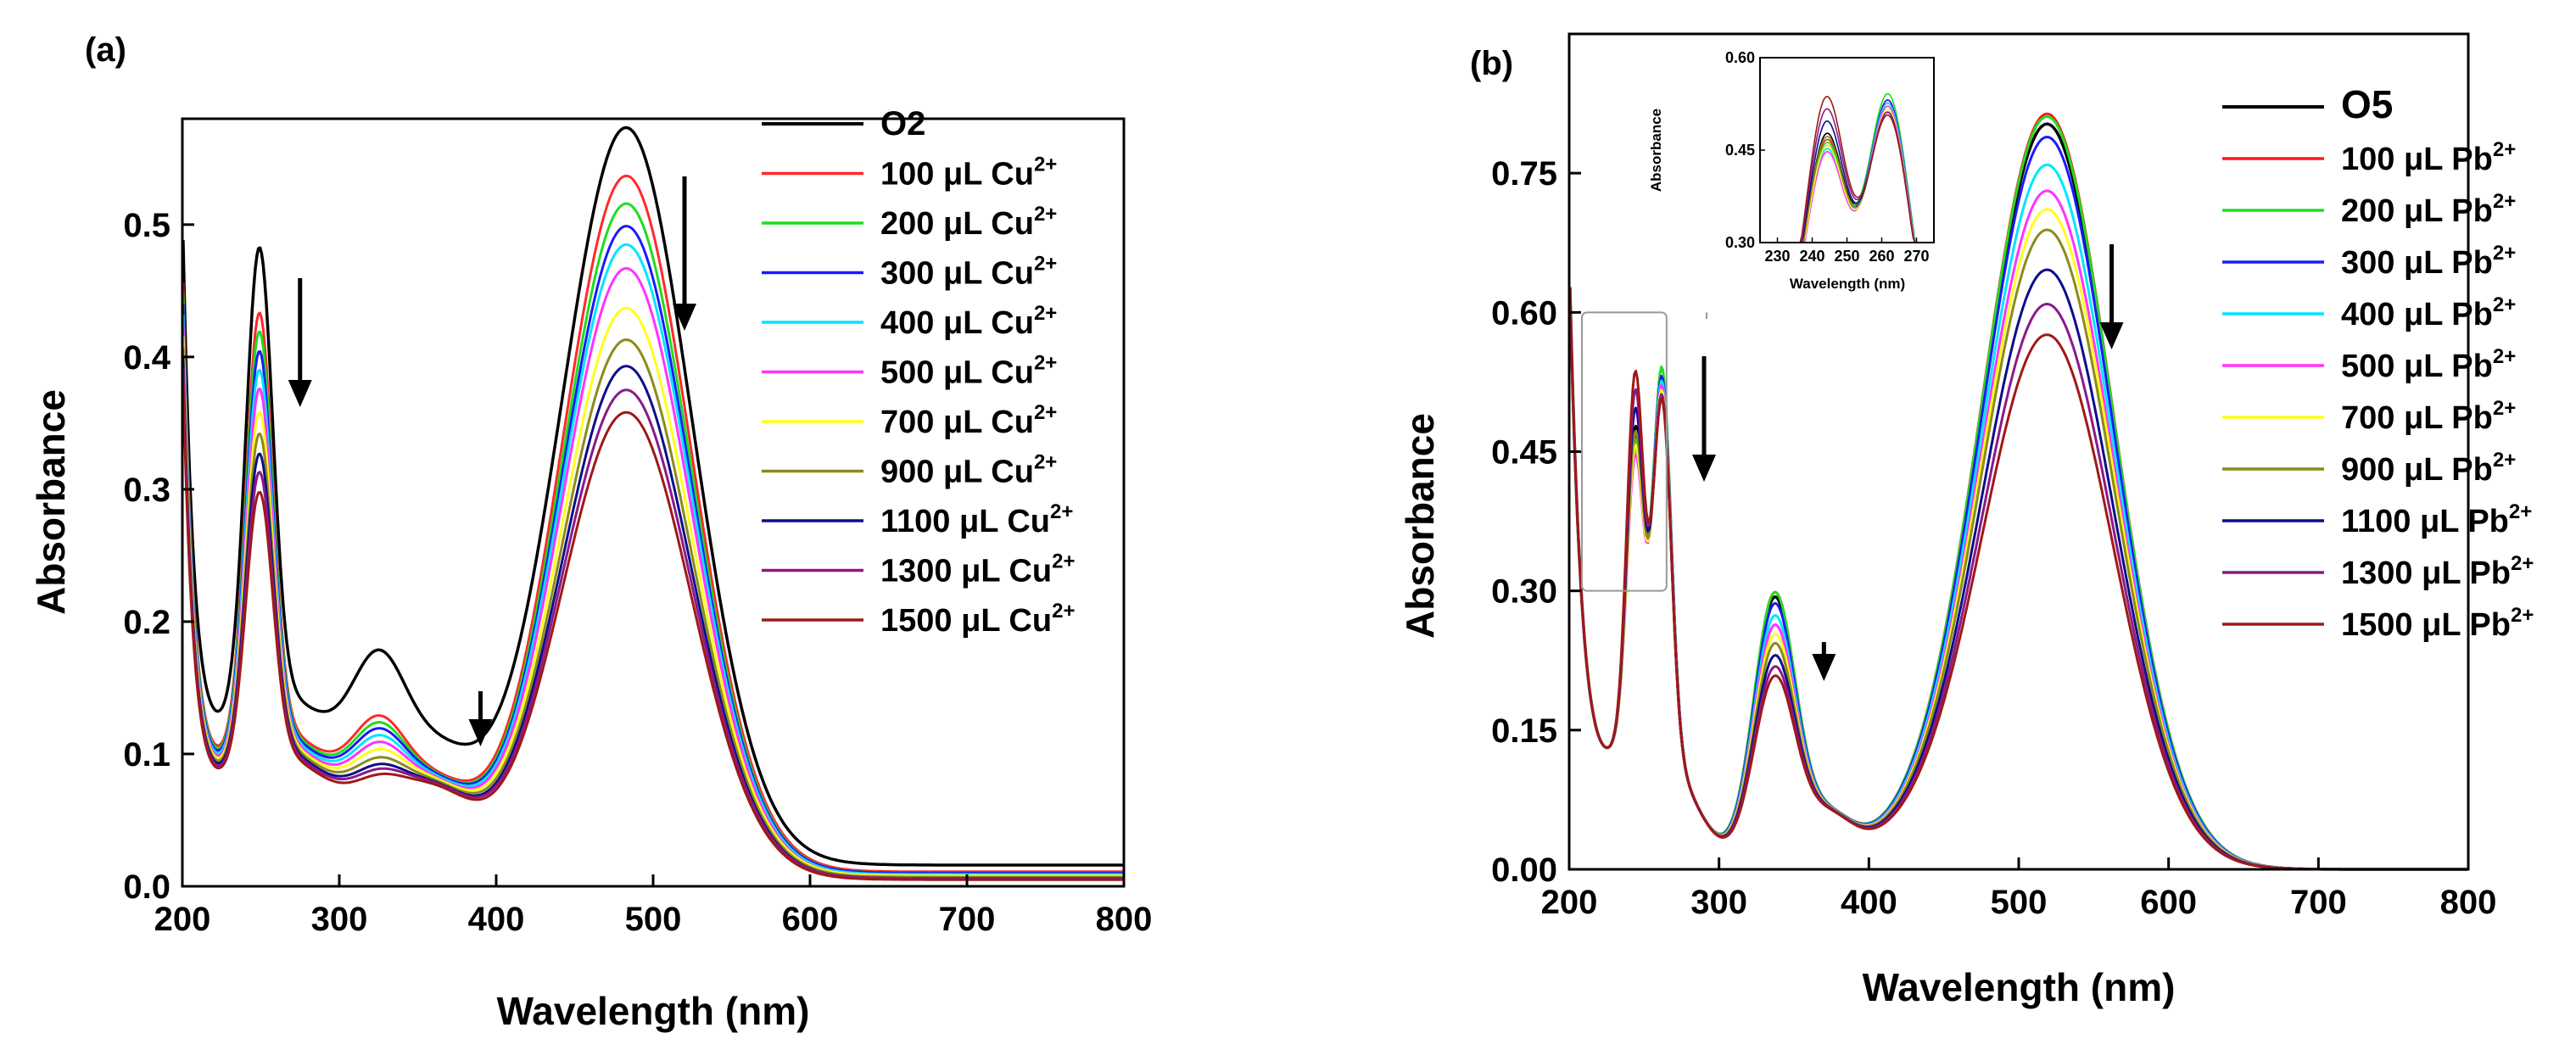 The height and width of the screenshot is (1061, 2576). Describe the element at coordinates (1740, 57) in the screenshot. I see `inset-y-tick-label: 0.60` at that location.